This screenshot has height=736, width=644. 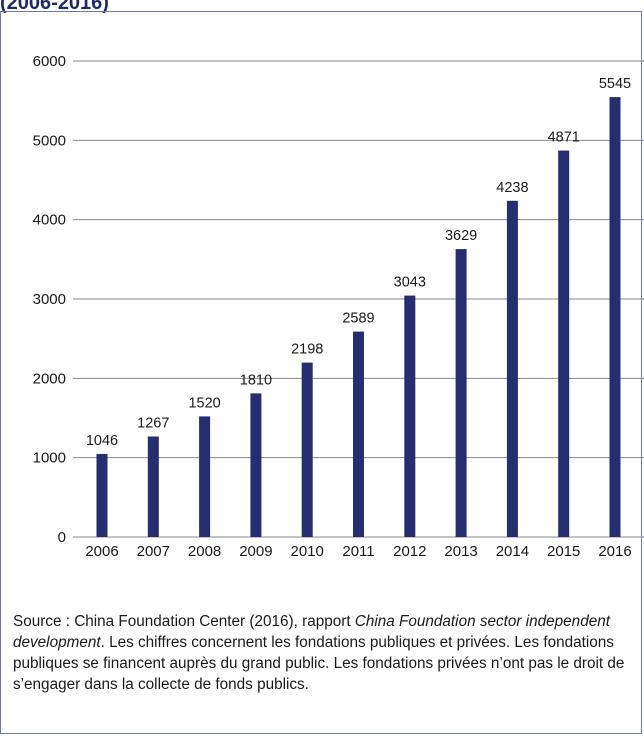 I want to click on bar-value-label: 4238, so click(x=512, y=188).